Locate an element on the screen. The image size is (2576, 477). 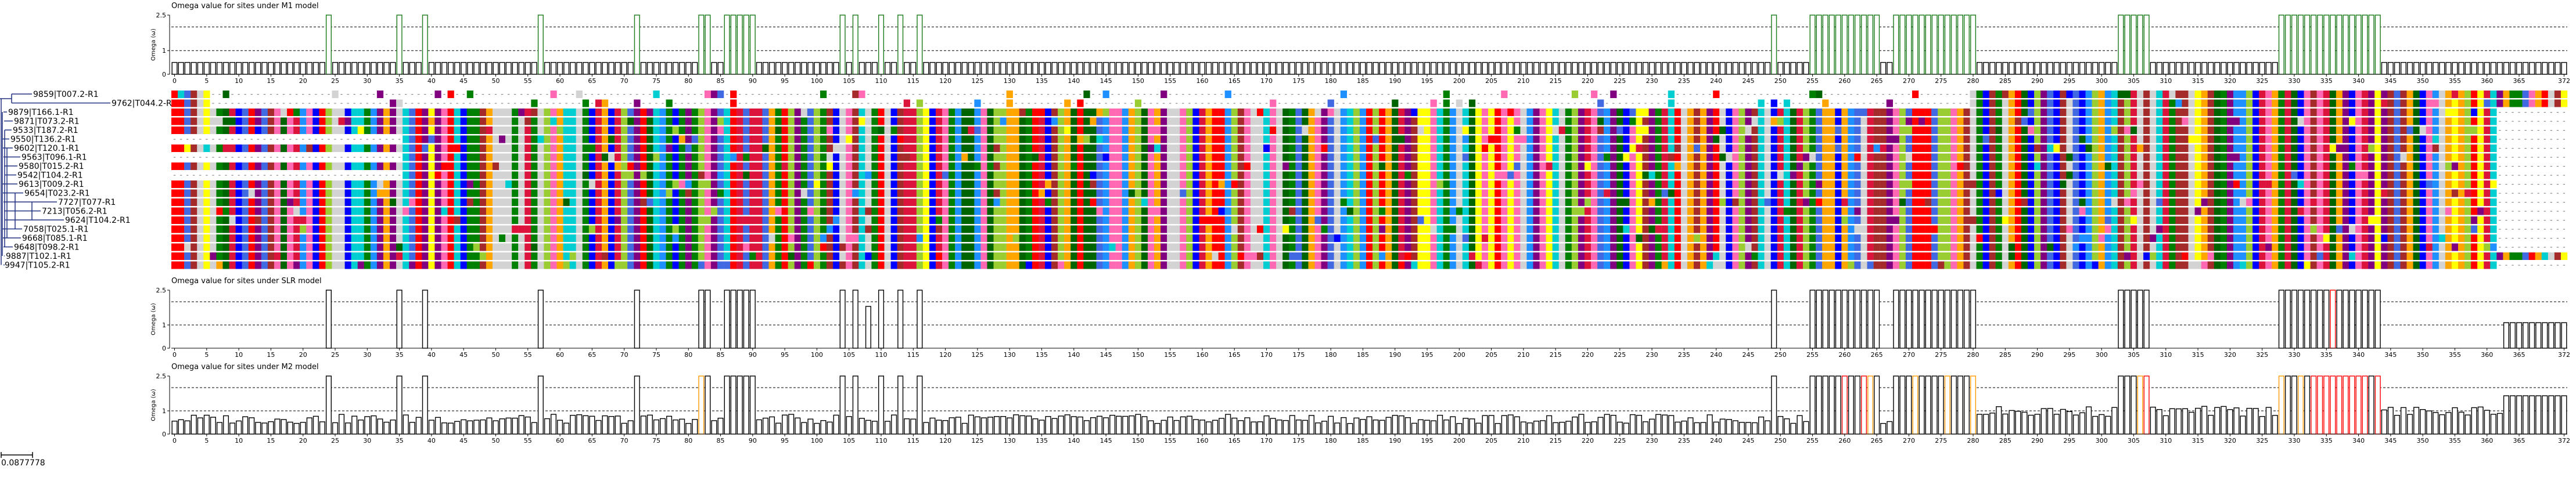
x-tick-label: 135 is located at coordinates (1042, 81).